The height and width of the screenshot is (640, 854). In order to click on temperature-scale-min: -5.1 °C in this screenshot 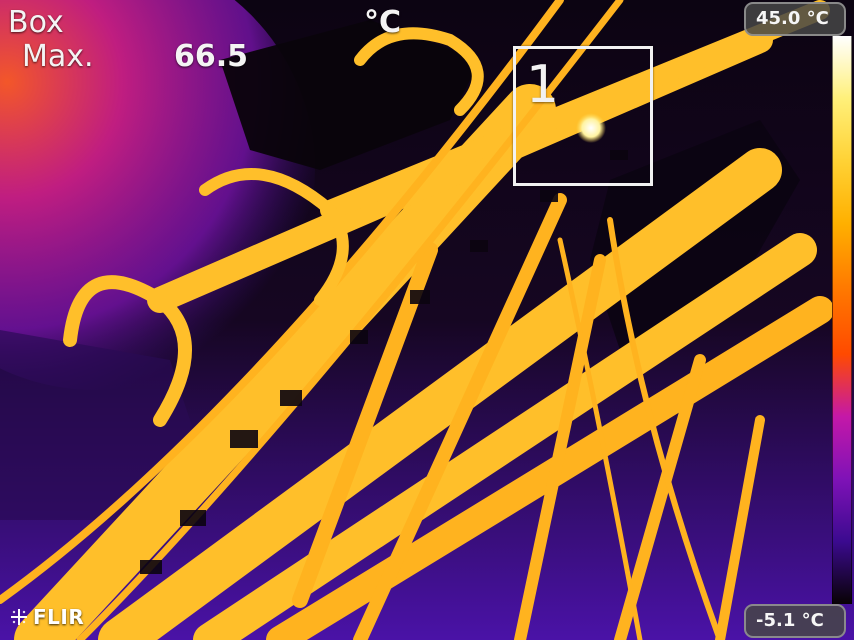, I will do `click(795, 621)`.